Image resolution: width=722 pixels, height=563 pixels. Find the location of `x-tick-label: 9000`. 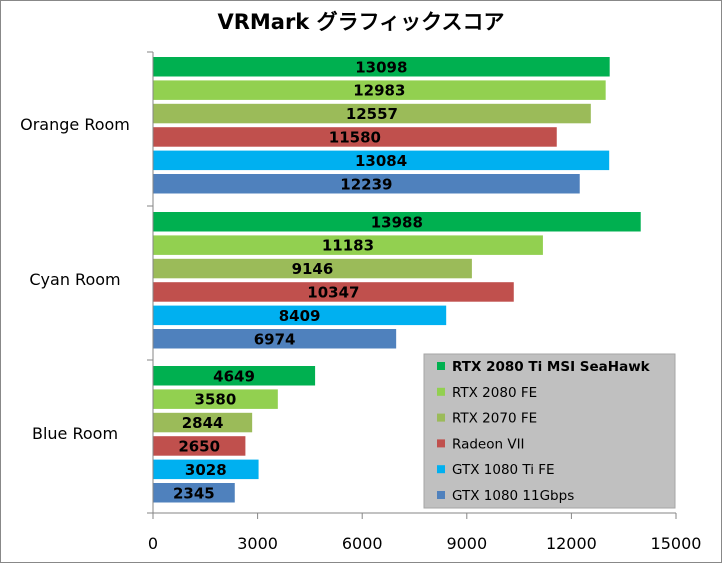

x-tick-label: 9000 is located at coordinates (466, 543).